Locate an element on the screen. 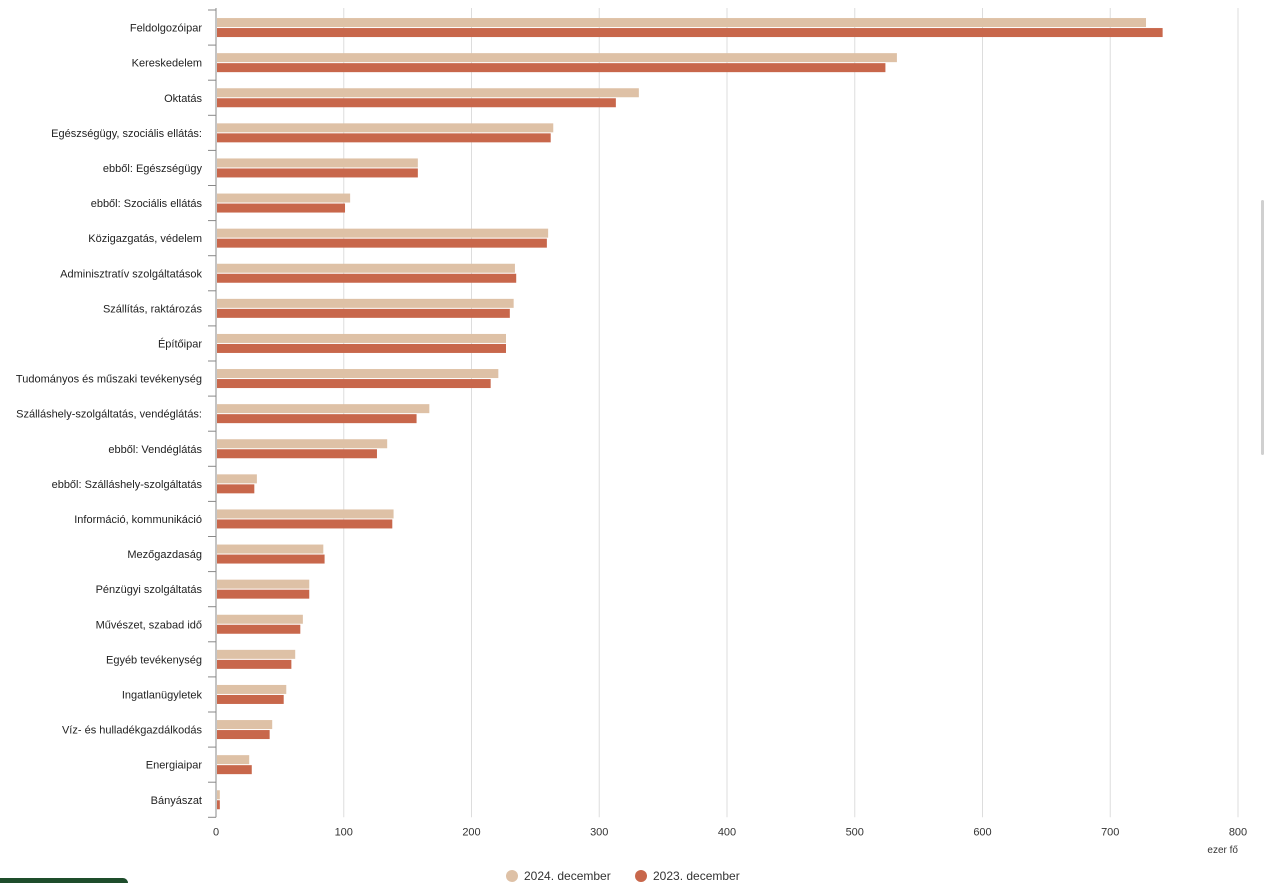 This screenshot has width=1264, height=883. category-label: Pénzügyi szolgáltatás is located at coordinates (149, 590).